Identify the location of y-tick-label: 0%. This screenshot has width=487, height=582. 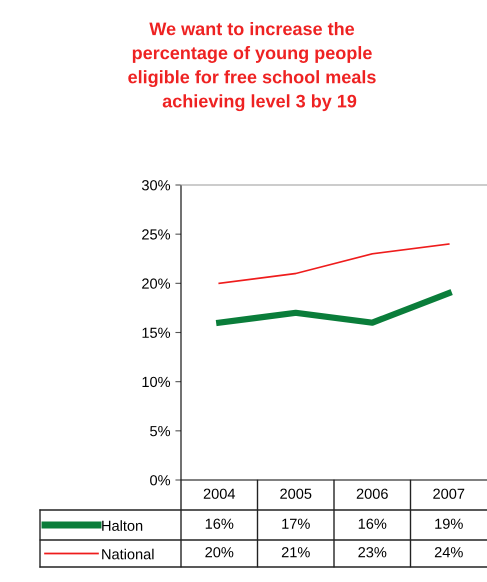
(160, 480).